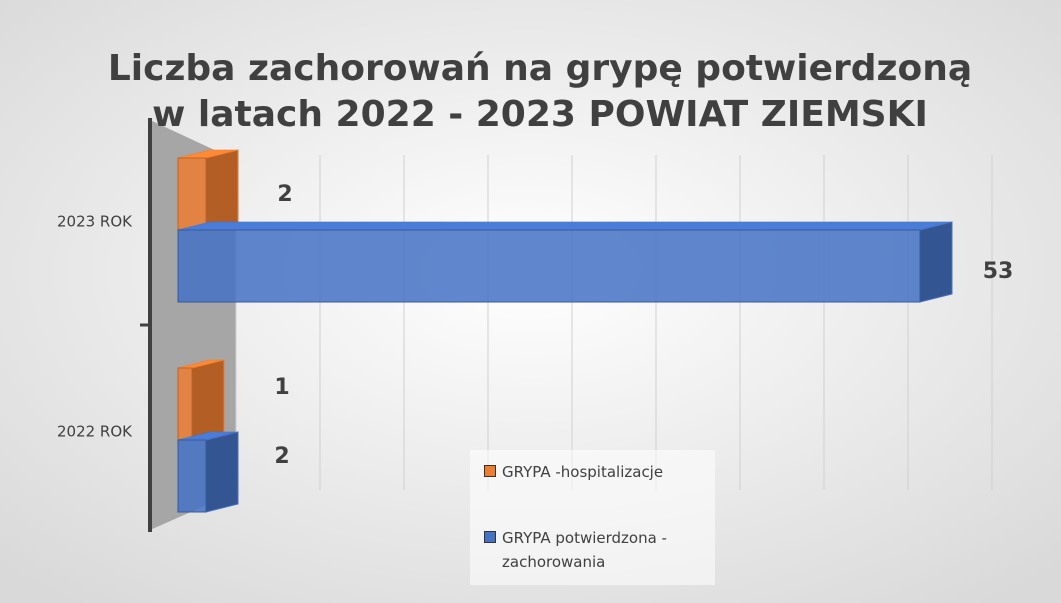 The width and height of the screenshot is (1061, 603). What do you see at coordinates (281, 387) in the screenshot?
I see `data-label: 1` at bounding box center [281, 387].